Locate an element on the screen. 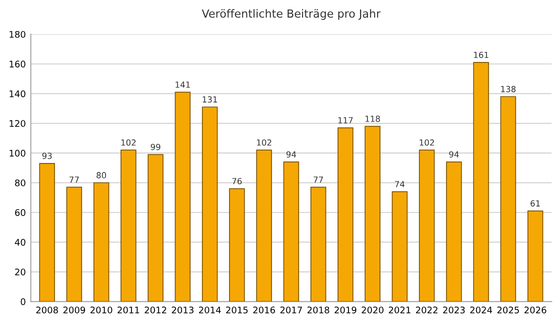 The width and height of the screenshot is (560, 326). y-tick-label: 180 is located at coordinates (18, 34).